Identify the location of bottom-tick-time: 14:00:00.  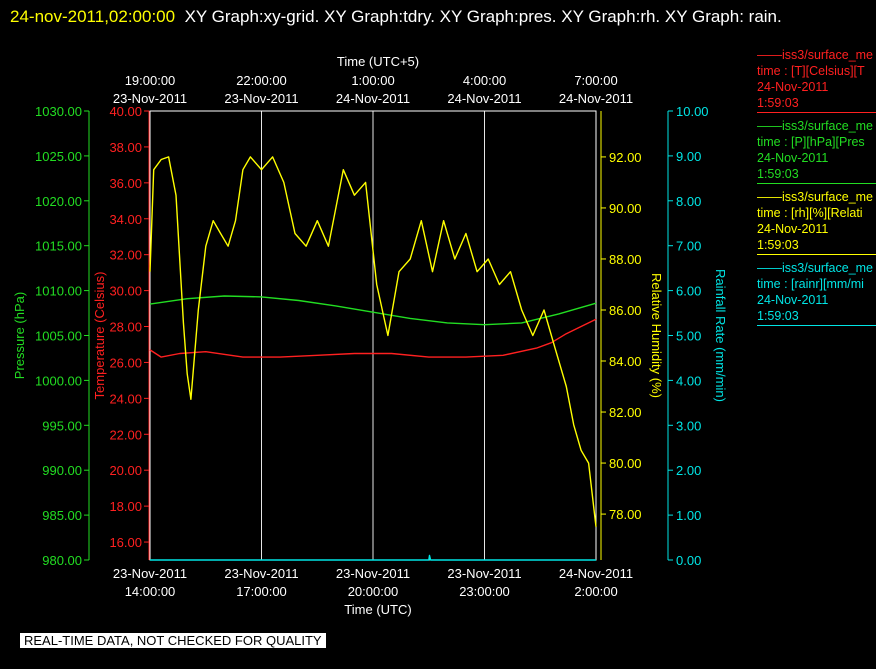
(150, 591).